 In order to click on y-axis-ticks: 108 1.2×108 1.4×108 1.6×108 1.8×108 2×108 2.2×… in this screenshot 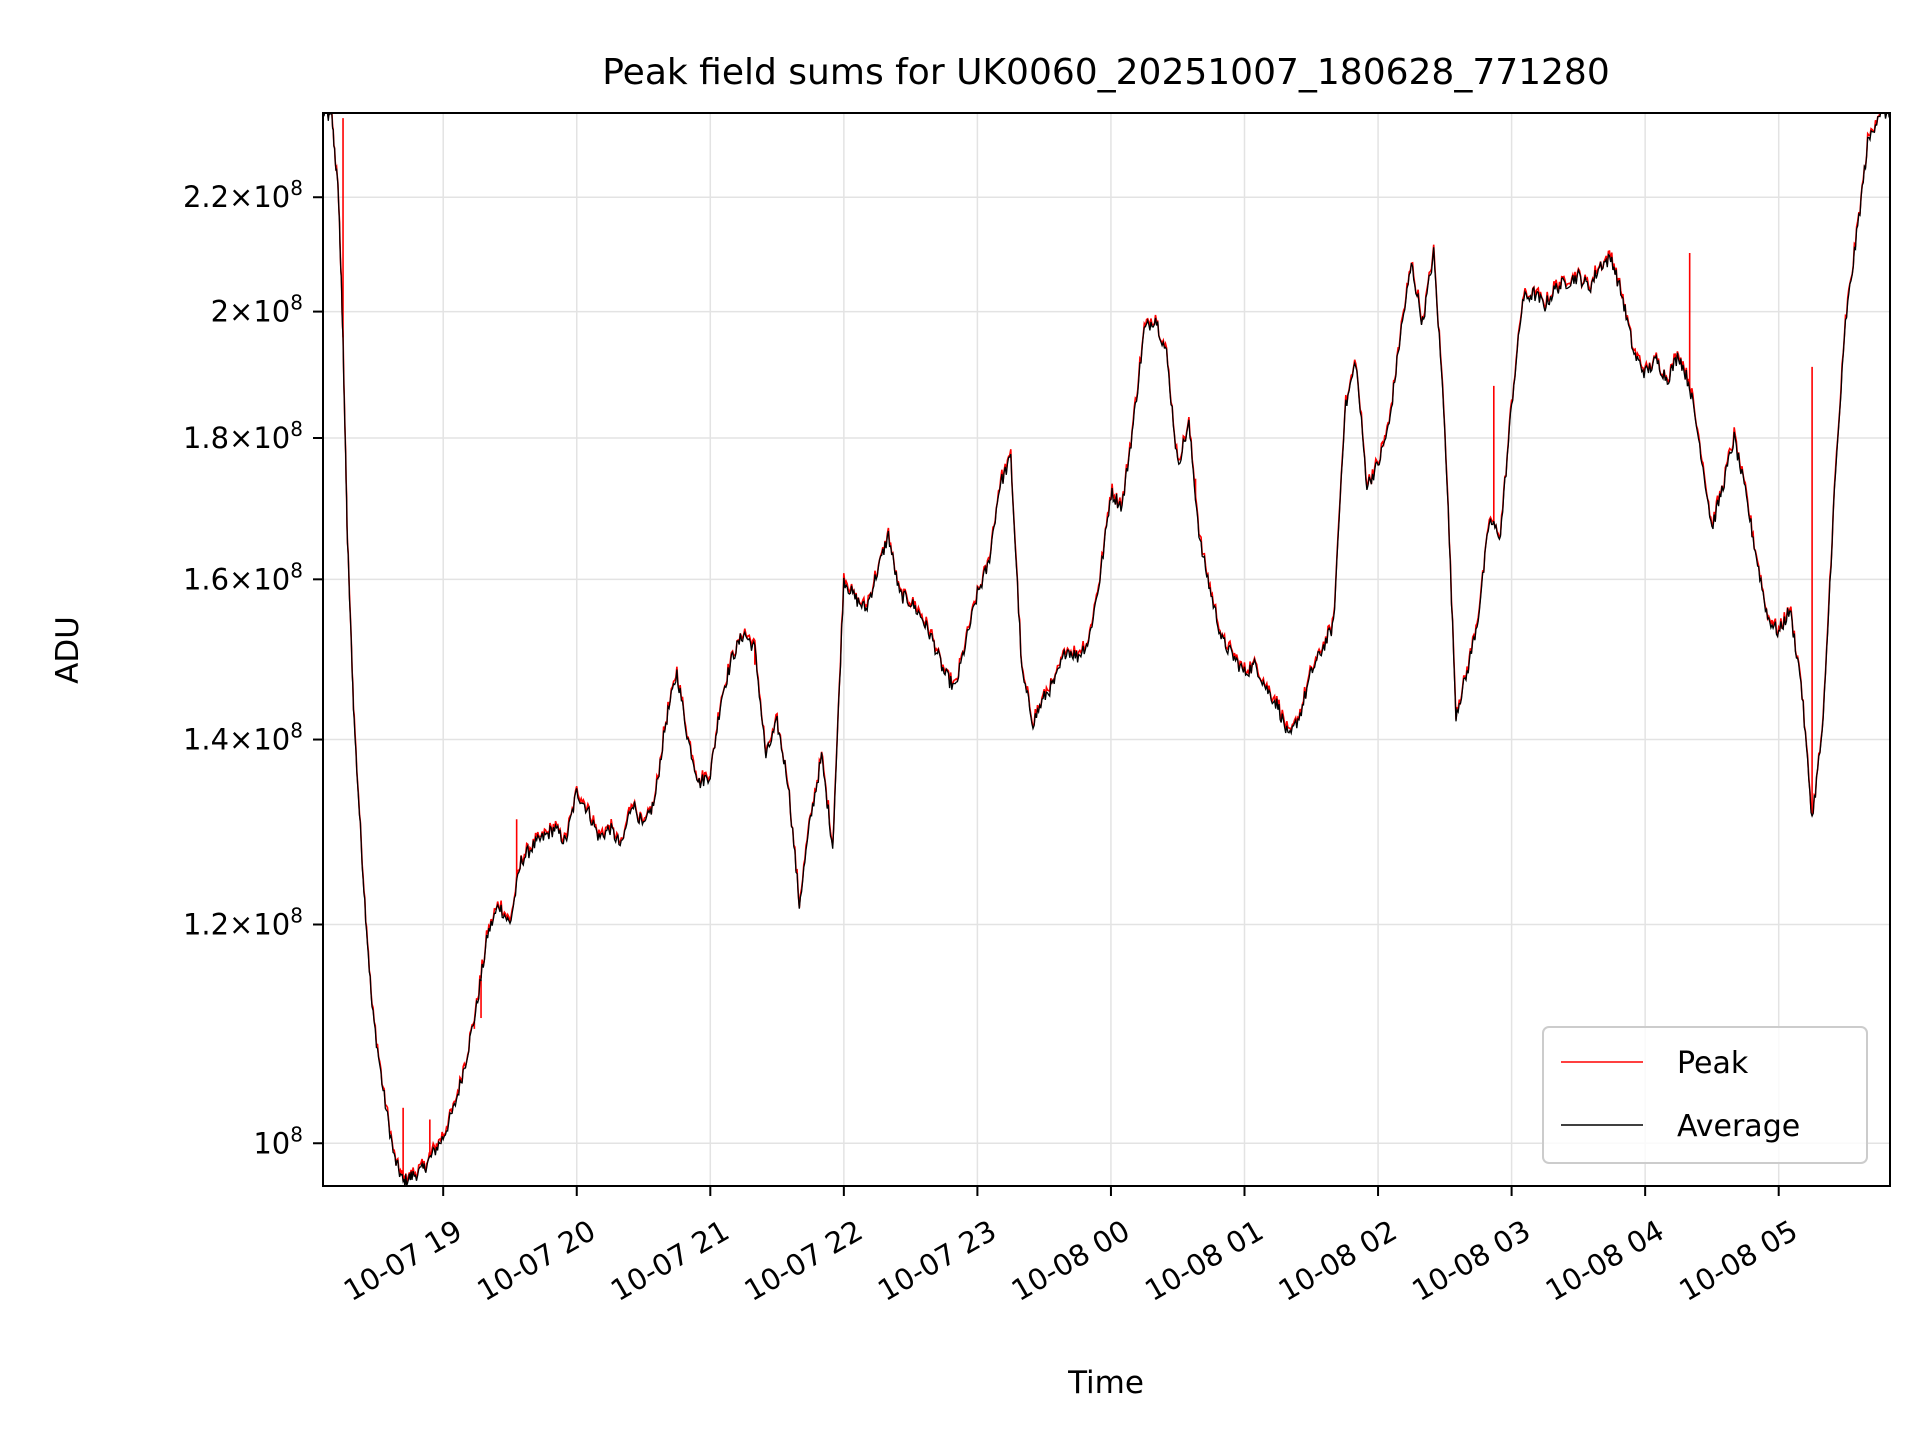, I will do `click(253, 668)`.